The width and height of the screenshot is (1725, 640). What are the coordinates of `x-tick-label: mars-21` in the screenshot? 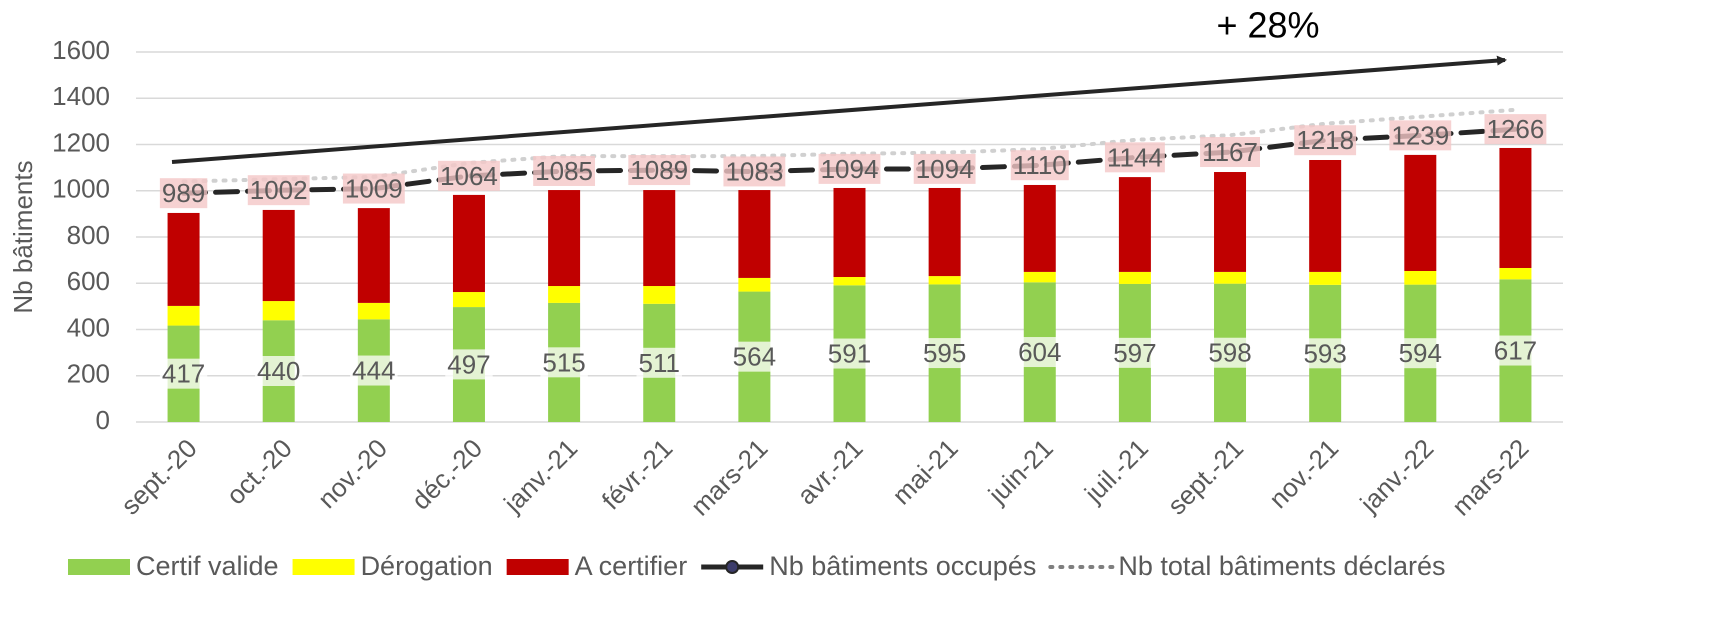 It's located at (729, 477).